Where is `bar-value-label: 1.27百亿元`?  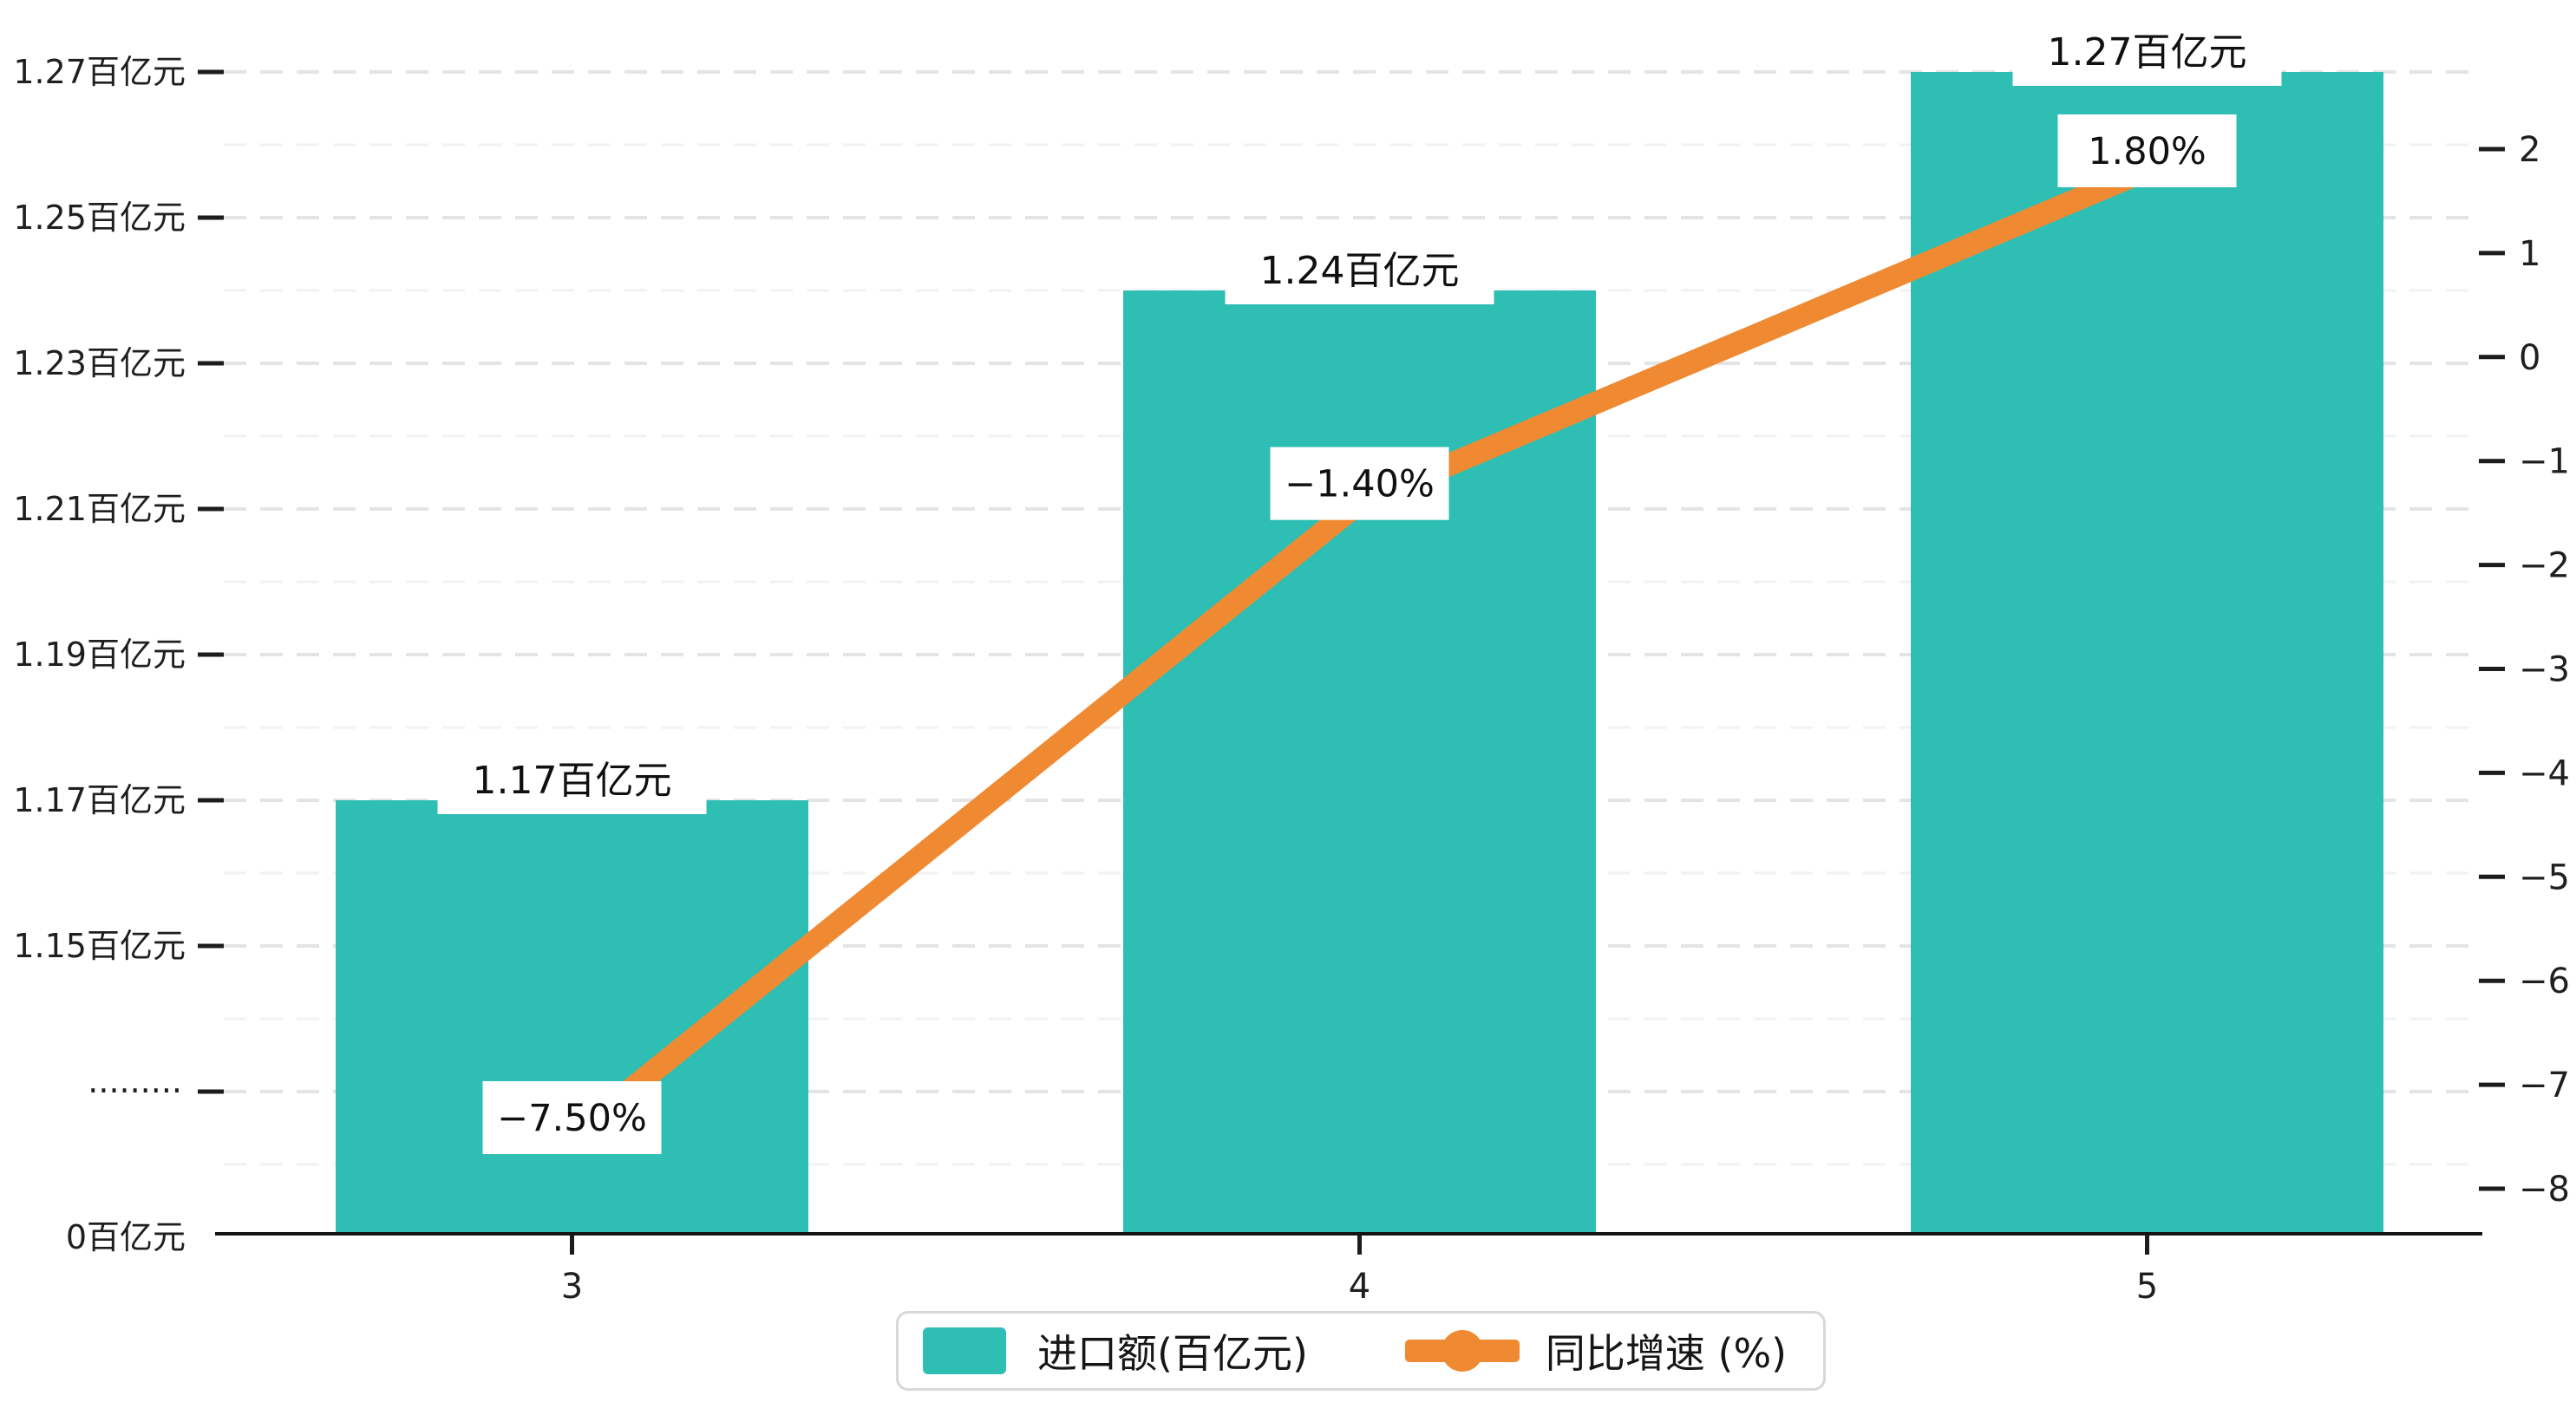 bar-value-label: 1.27百亿元 is located at coordinates (2147, 52).